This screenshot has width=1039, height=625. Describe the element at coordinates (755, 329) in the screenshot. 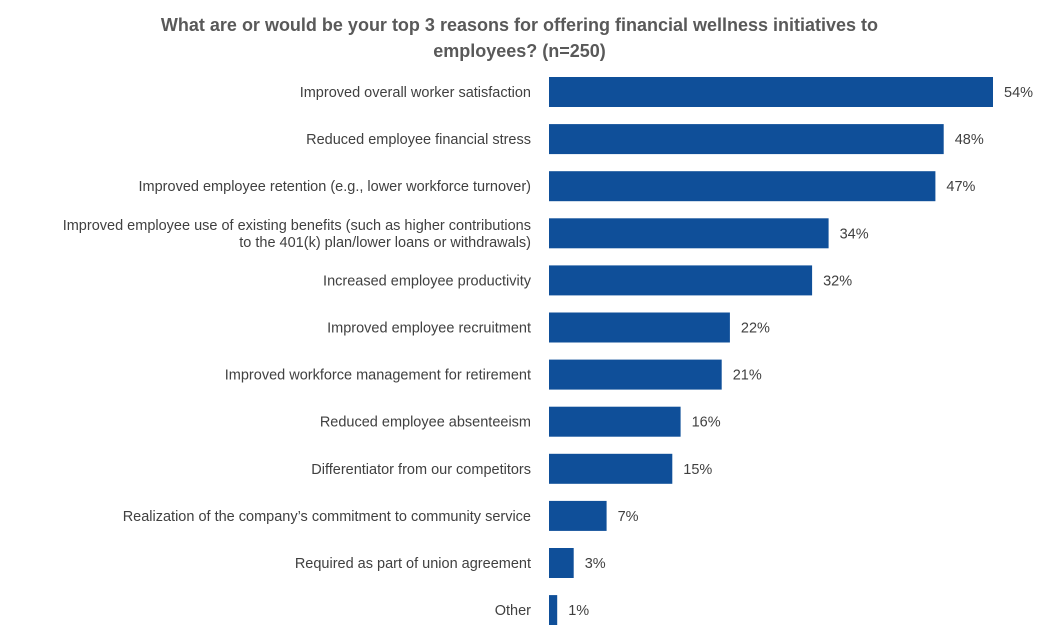

I see `data-label: 22%` at that location.